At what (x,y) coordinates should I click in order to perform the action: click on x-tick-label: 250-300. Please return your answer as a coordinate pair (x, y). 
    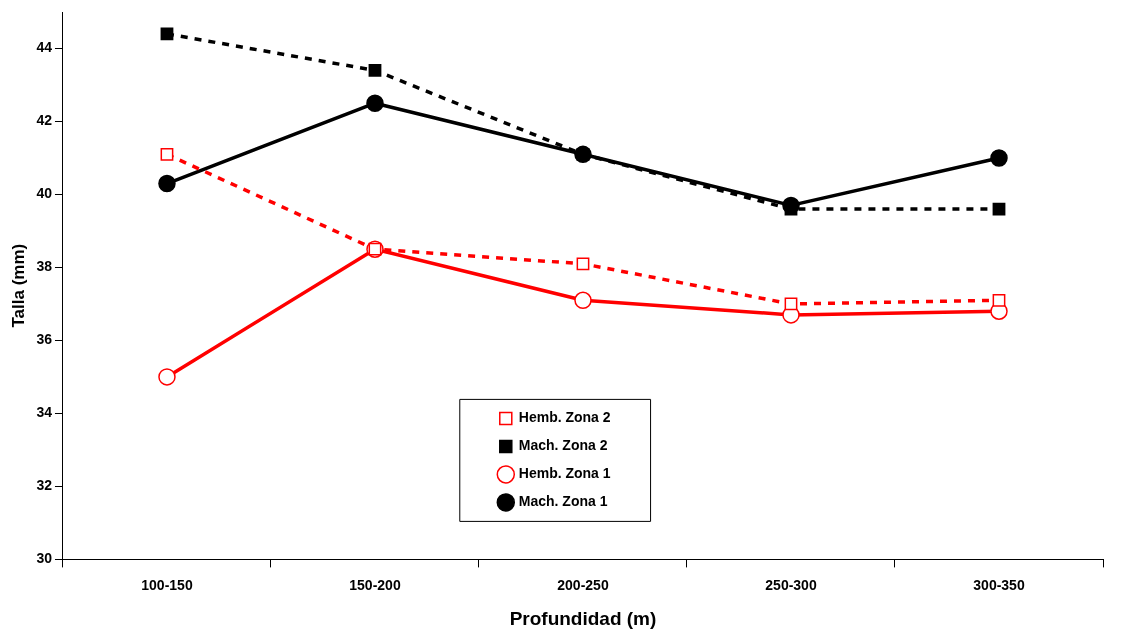
    Looking at the image, I should click on (791, 584).